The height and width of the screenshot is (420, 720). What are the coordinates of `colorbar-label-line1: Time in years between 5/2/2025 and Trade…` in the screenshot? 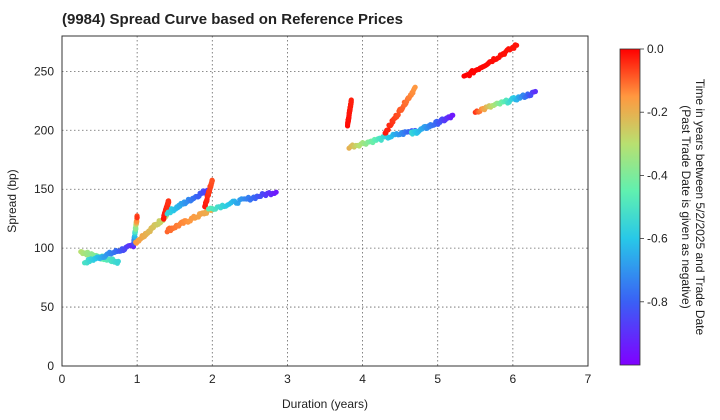 It's located at (700, 207).